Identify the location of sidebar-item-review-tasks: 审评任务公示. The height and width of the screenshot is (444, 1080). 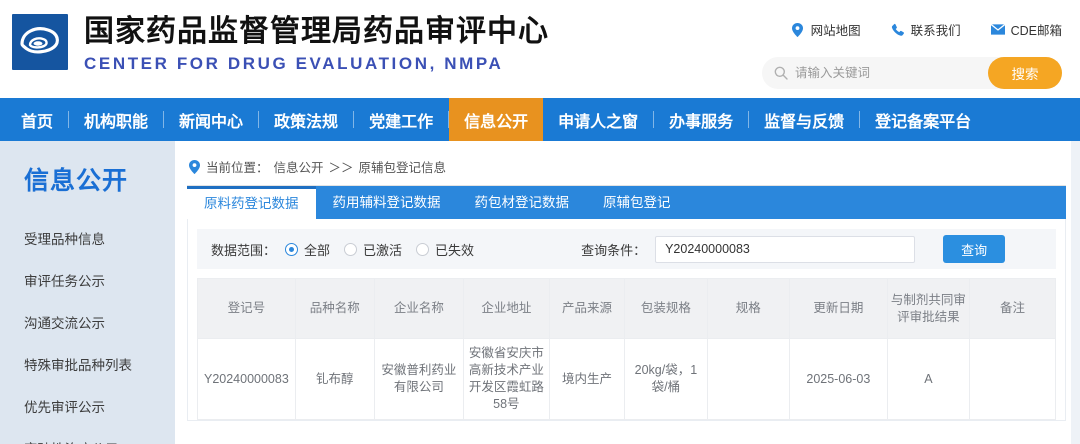
(64, 281).